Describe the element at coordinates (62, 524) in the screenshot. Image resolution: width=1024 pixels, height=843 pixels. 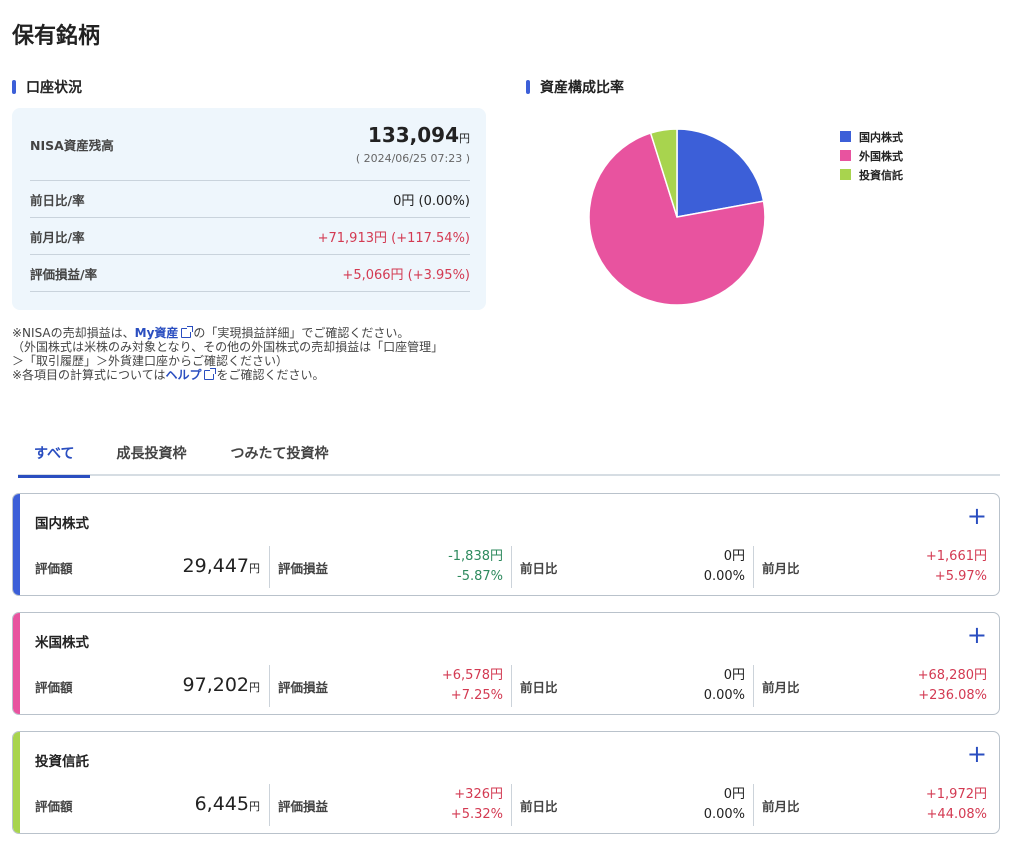
I see `holding-name: 国内株式` at that location.